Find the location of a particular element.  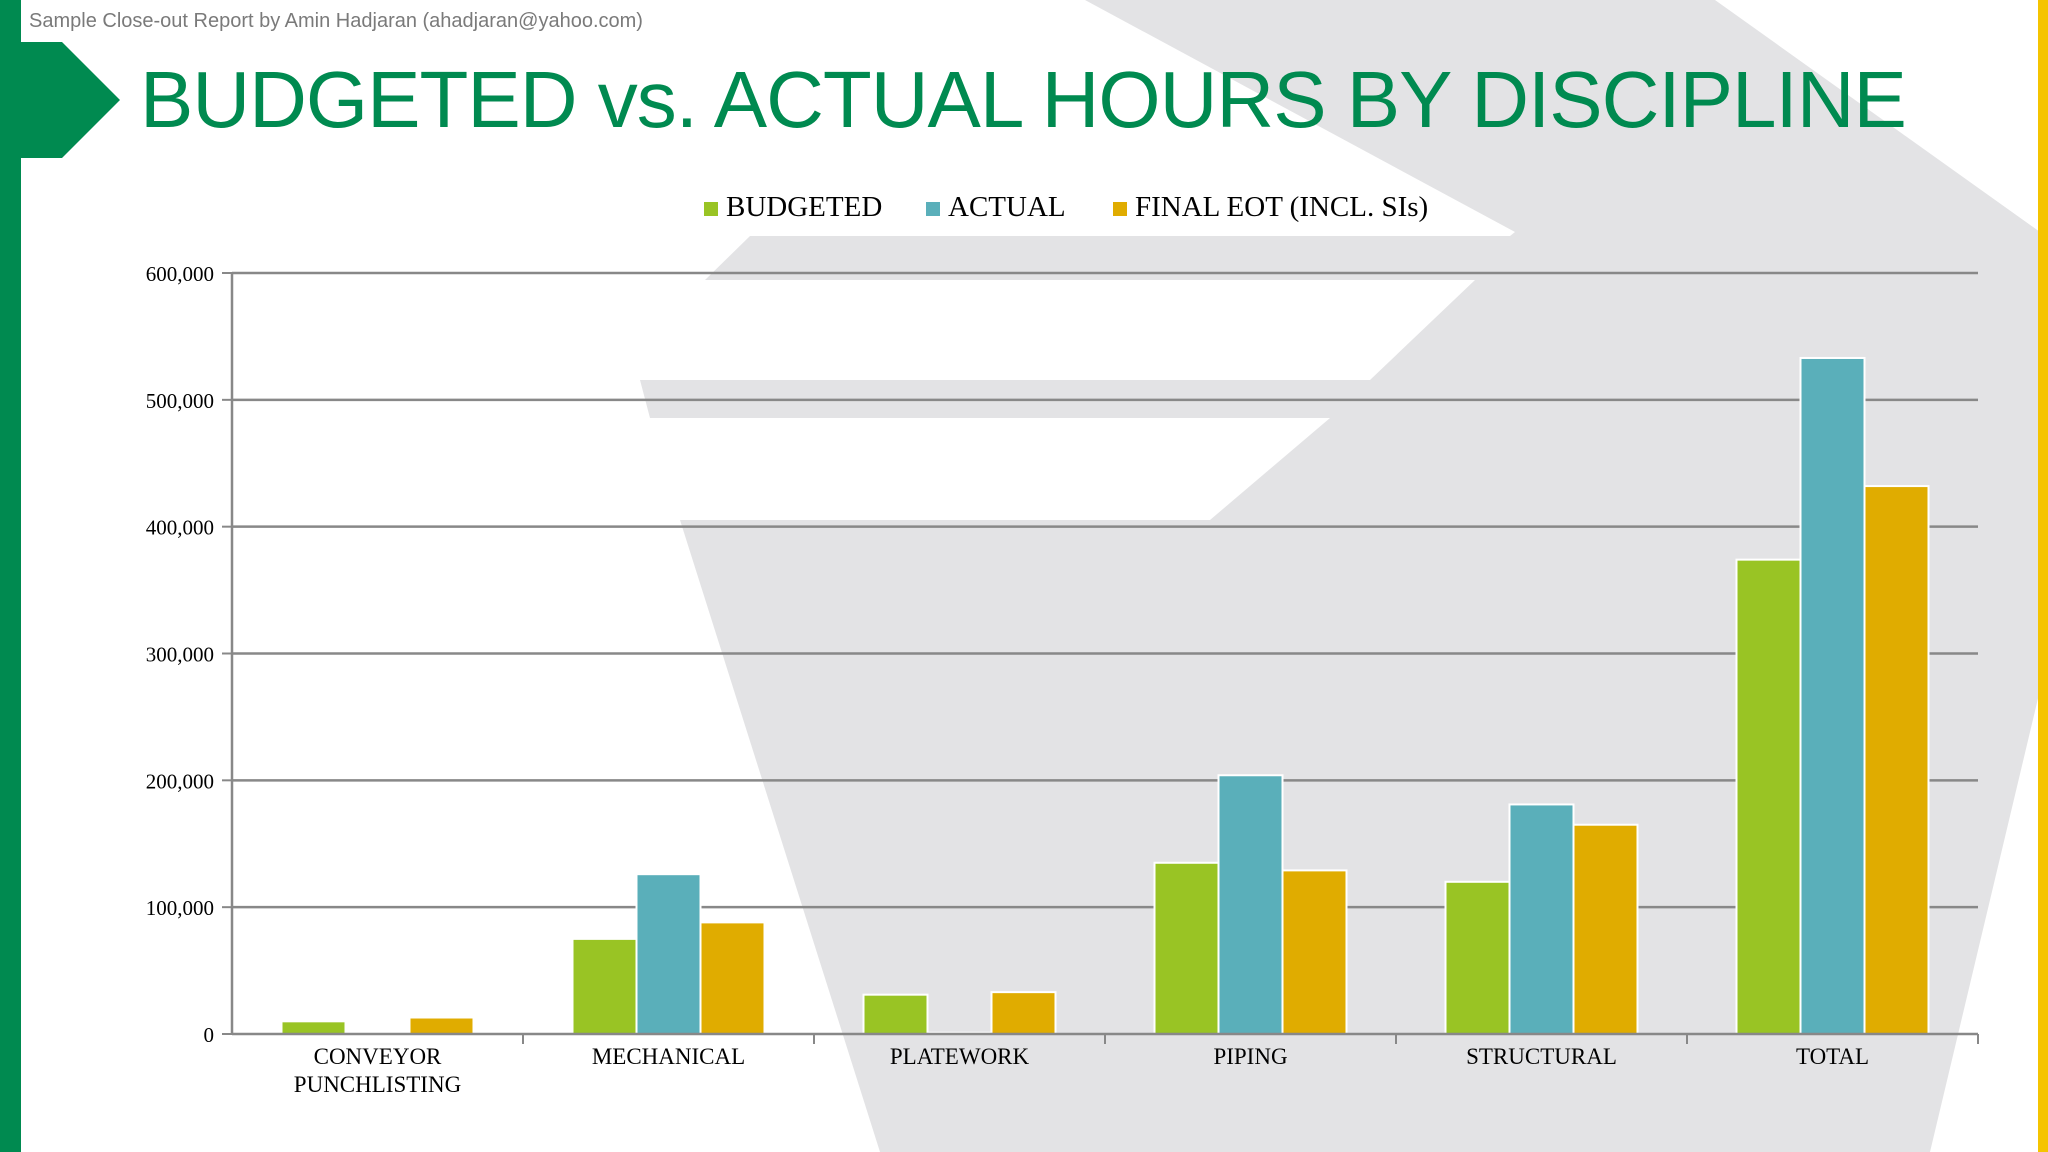

x-tick-label: STRUCTURAL is located at coordinates (1541, 1056).